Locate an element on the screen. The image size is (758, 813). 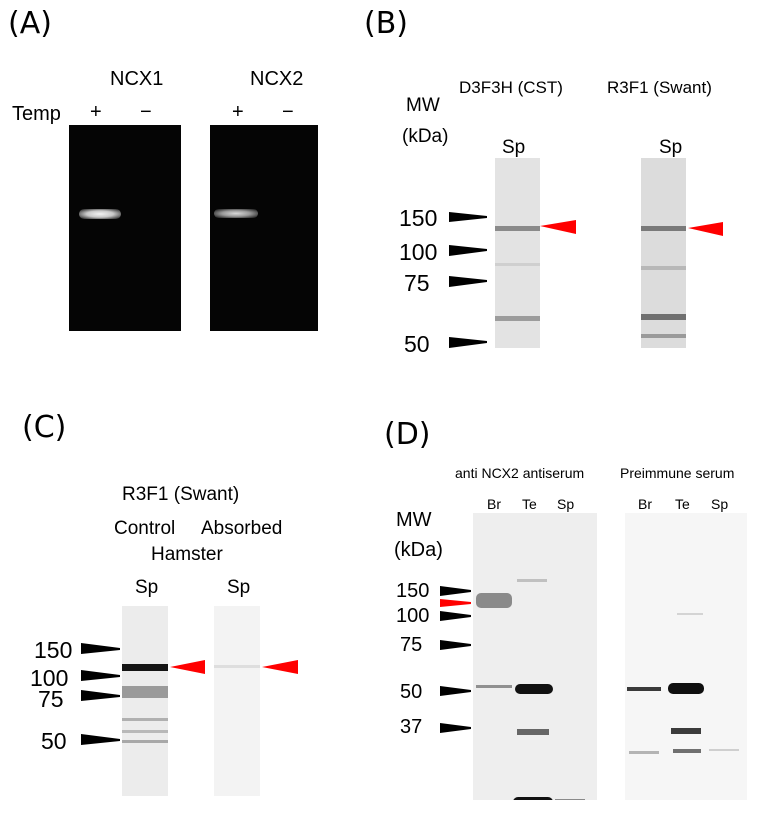
species-label: Hamster is located at coordinates (187, 554).